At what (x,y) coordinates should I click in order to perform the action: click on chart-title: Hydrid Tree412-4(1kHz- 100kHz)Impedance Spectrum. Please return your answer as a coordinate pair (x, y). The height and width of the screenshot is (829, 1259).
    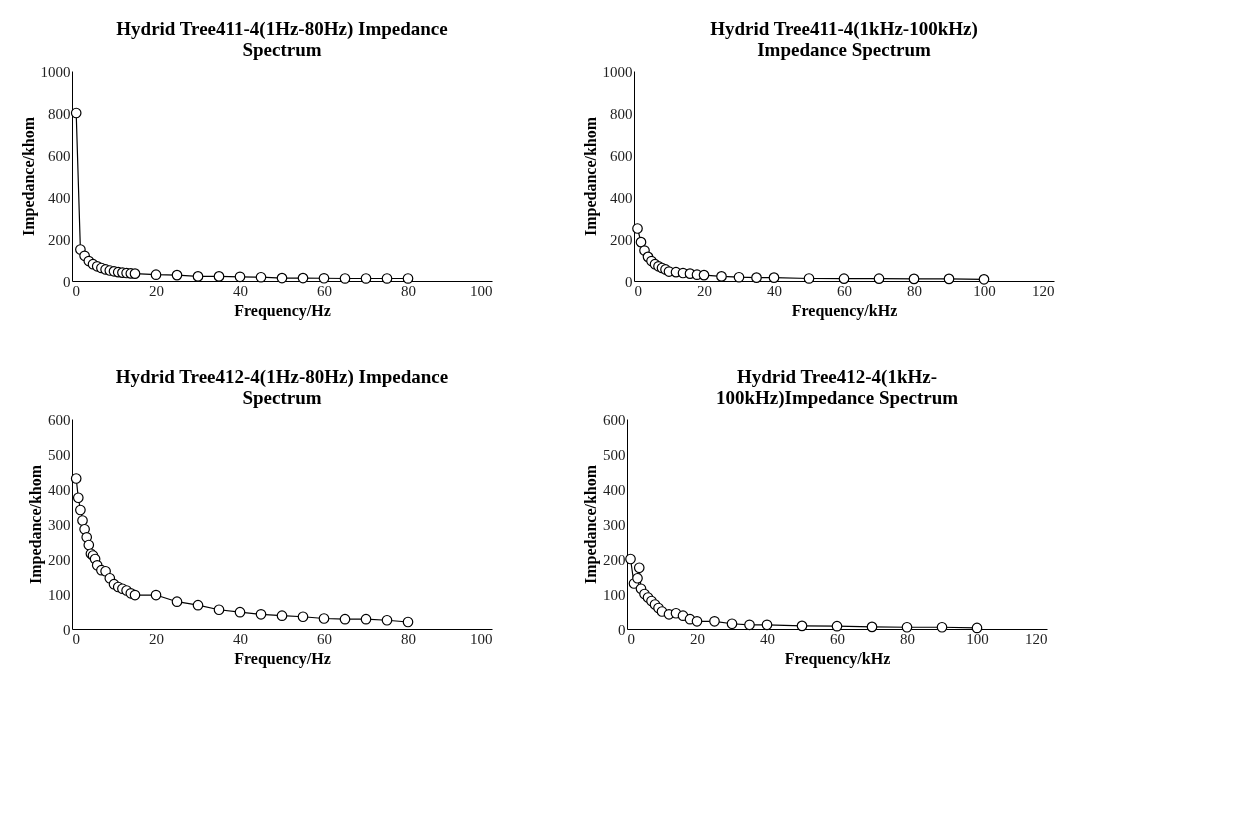
    Looking at the image, I should click on (837, 387).